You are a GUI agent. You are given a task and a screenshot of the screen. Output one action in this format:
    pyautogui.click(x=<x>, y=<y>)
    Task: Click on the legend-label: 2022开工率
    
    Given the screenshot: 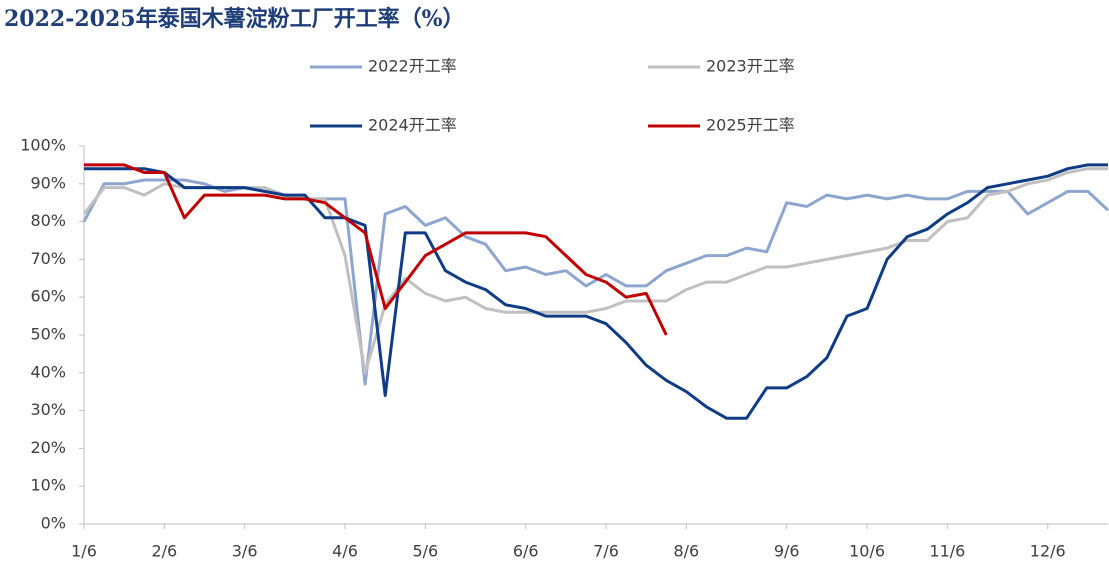 What is the action you would take?
    pyautogui.click(x=412, y=66)
    